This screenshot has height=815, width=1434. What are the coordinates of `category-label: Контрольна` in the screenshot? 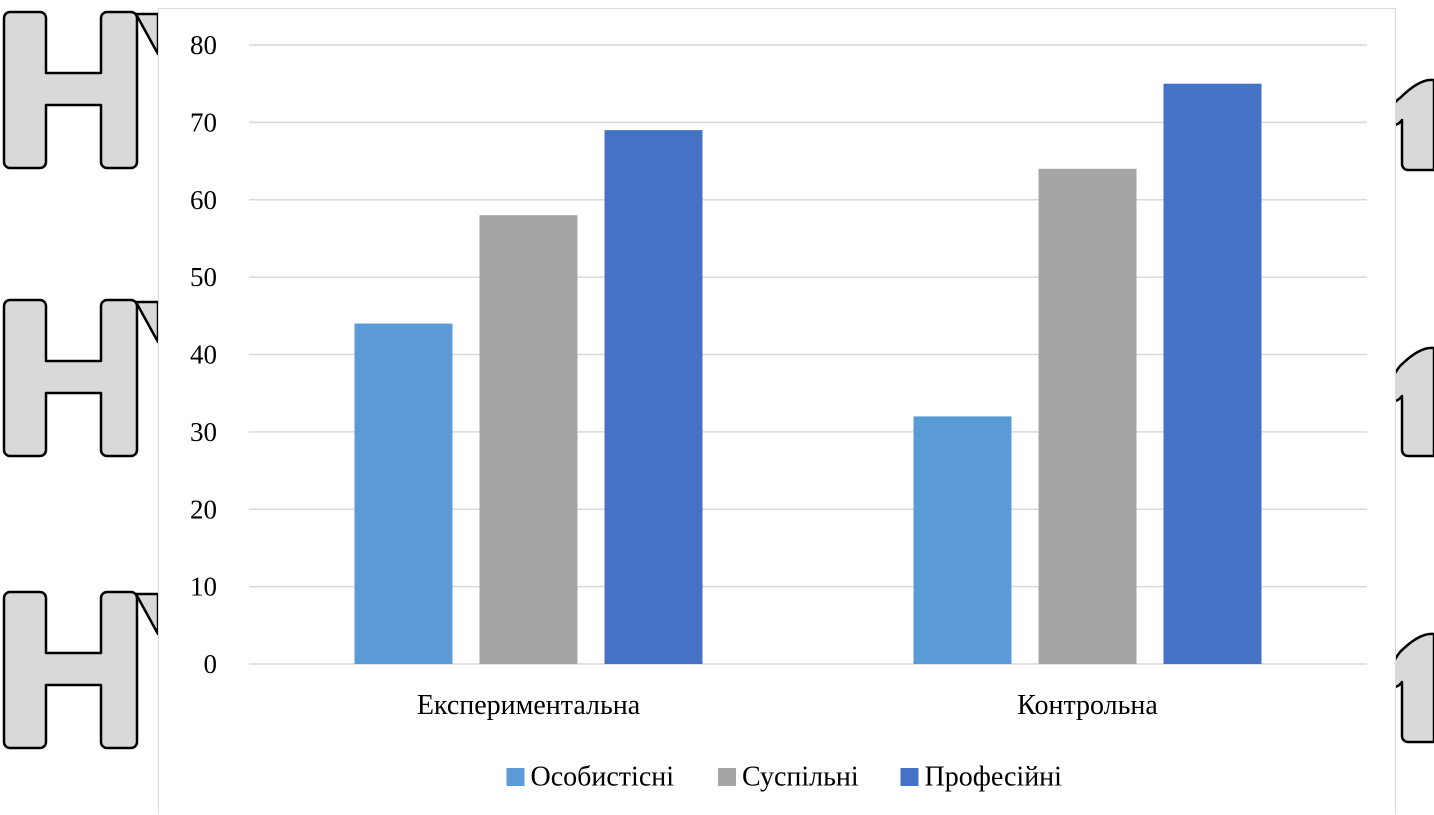 It's located at (1087, 705).